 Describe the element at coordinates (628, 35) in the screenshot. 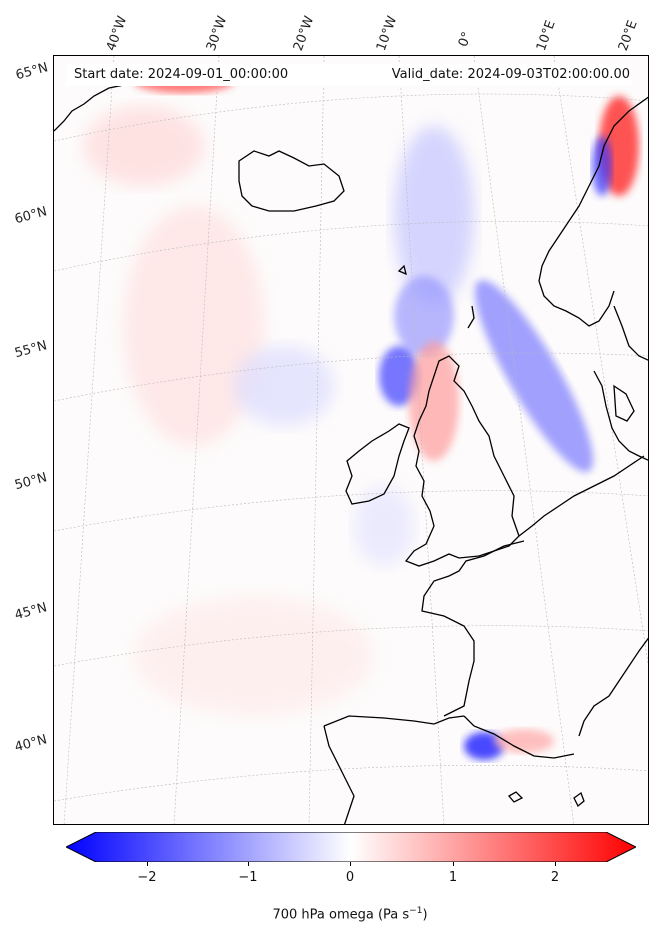

I see `lon-label-20e: 20°E` at that location.